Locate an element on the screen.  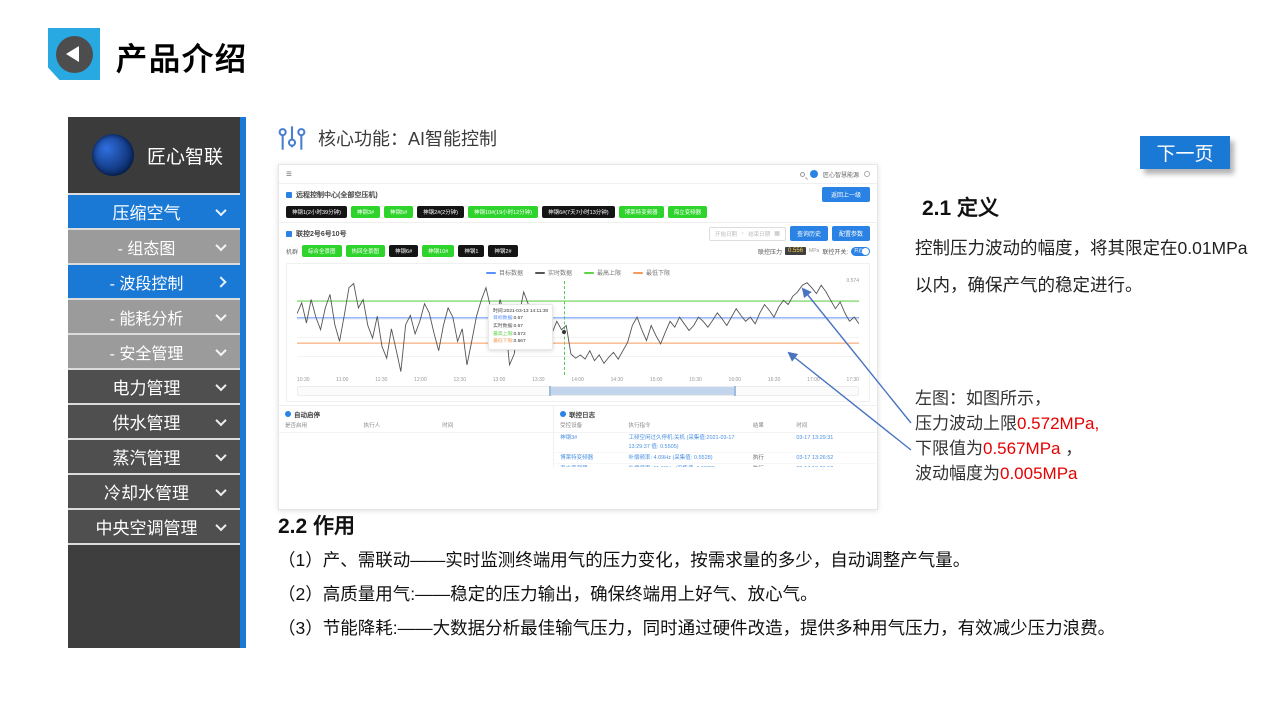
column-header: 执行人 is located at coordinates (372, 426).